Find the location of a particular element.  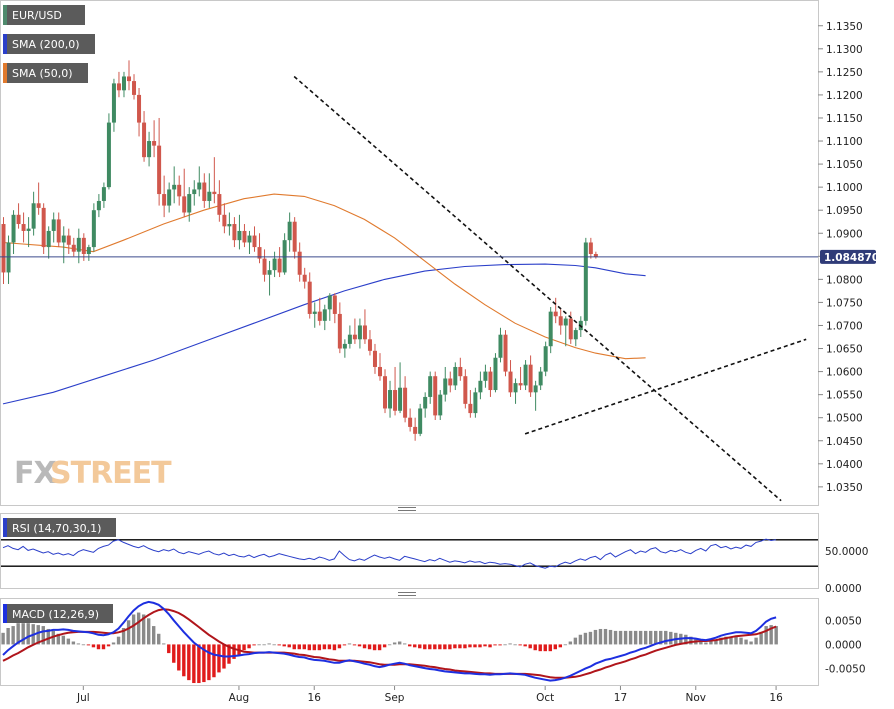

legend-item: EUR/USD is located at coordinates (44, 15).